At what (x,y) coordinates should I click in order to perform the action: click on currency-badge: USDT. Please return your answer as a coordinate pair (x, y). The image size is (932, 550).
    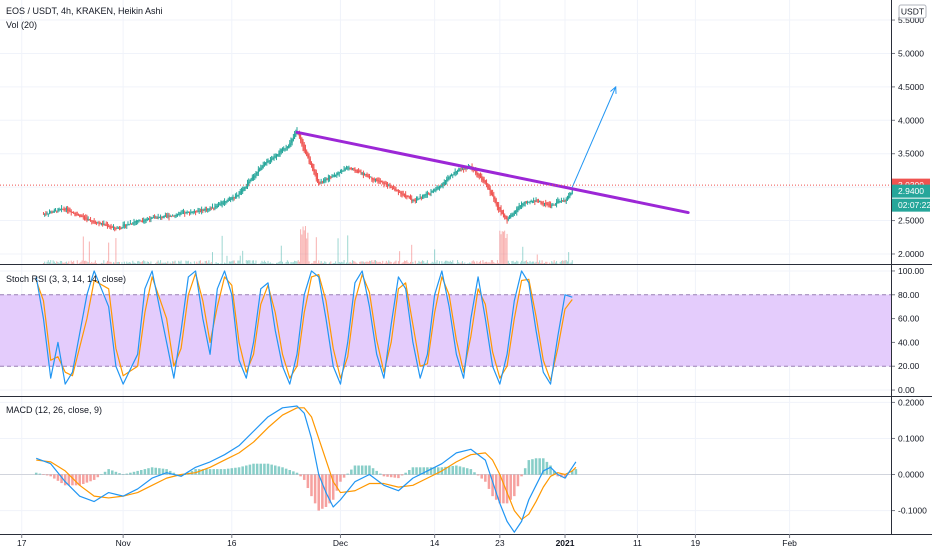
    Looking at the image, I should click on (912, 11).